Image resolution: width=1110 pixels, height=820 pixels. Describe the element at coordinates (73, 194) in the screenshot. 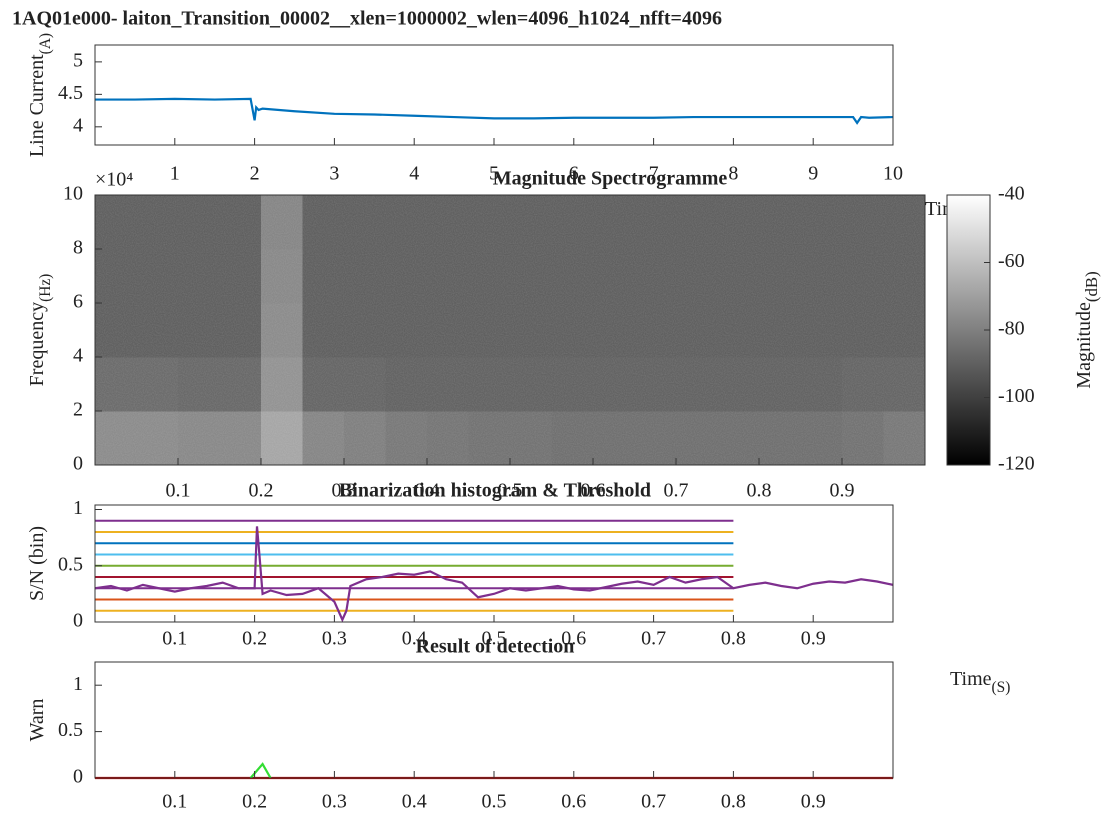

I see `y-tick-label: 10` at that location.